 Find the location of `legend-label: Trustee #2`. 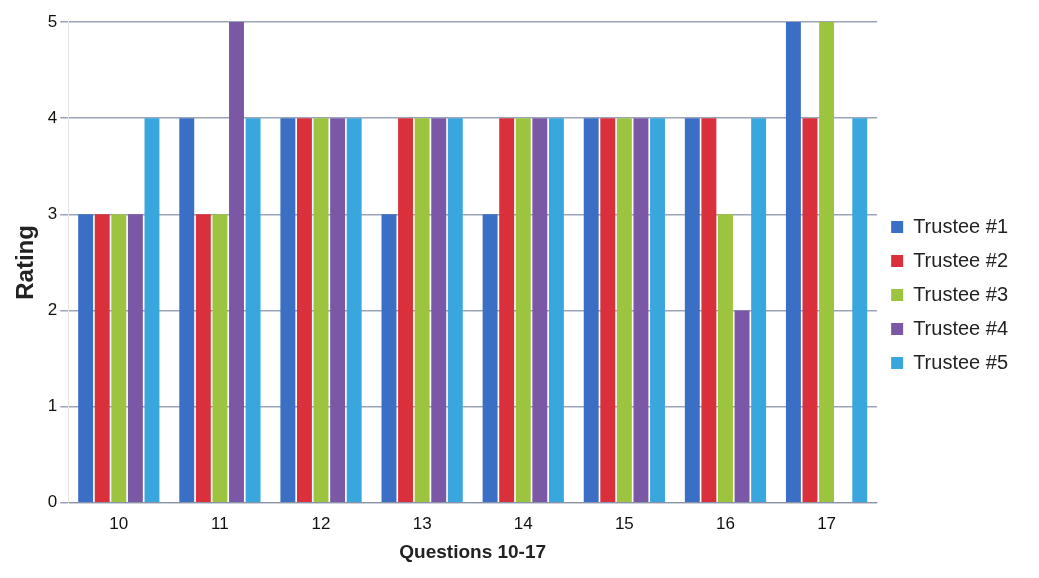

legend-label: Trustee #2 is located at coordinates (961, 259).